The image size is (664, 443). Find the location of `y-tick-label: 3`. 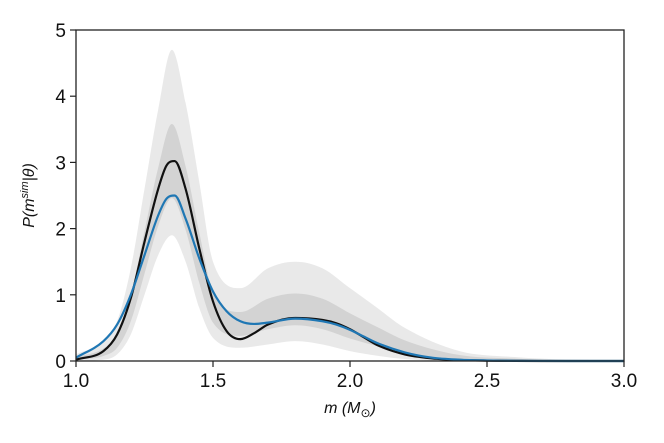

y-tick-label: 3 is located at coordinates (60, 163).